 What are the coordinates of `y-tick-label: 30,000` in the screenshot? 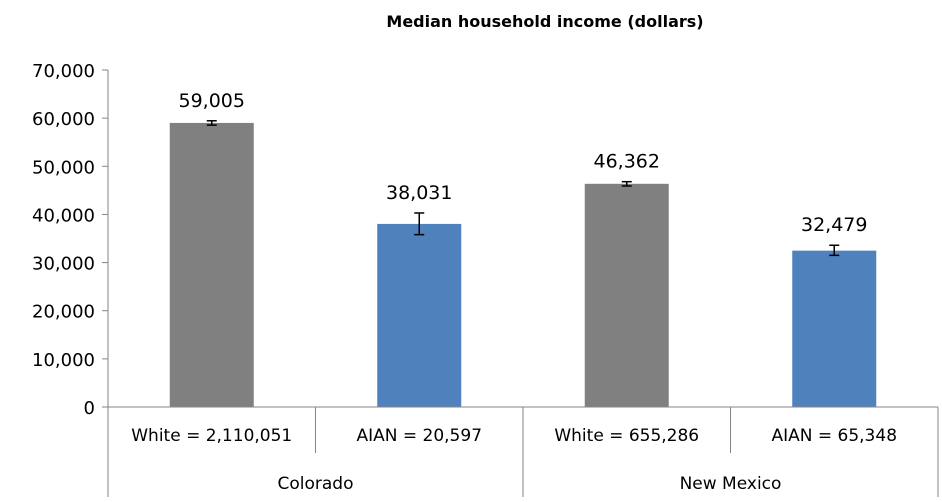 It's located at (63, 264).